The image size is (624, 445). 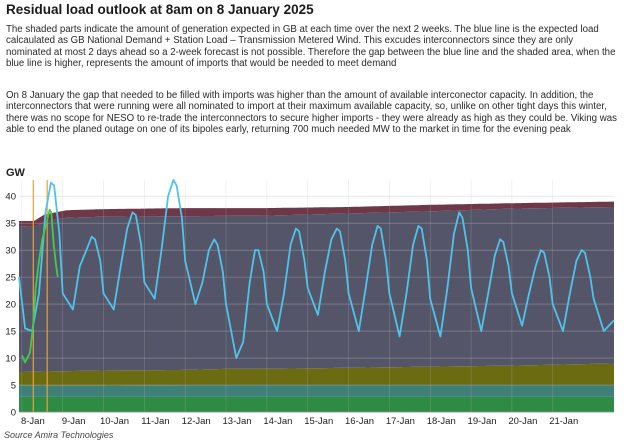 I want to click on x-tick-label-4: 11-Jan, so click(x=155, y=421).